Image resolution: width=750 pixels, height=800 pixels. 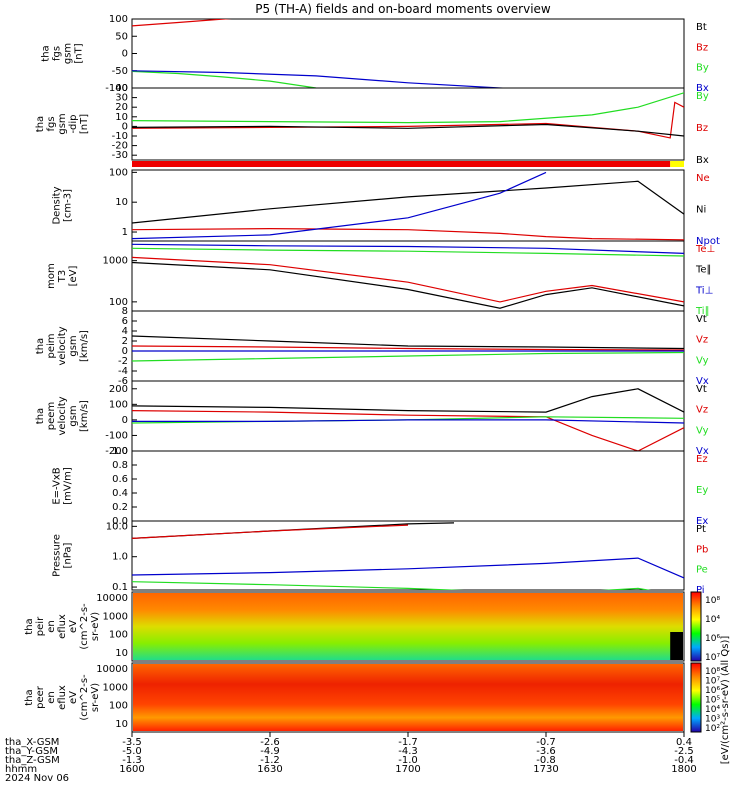 What do you see at coordinates (702, 311) in the screenshot?
I see `legend-entry: Ti∥` at bounding box center [702, 311].